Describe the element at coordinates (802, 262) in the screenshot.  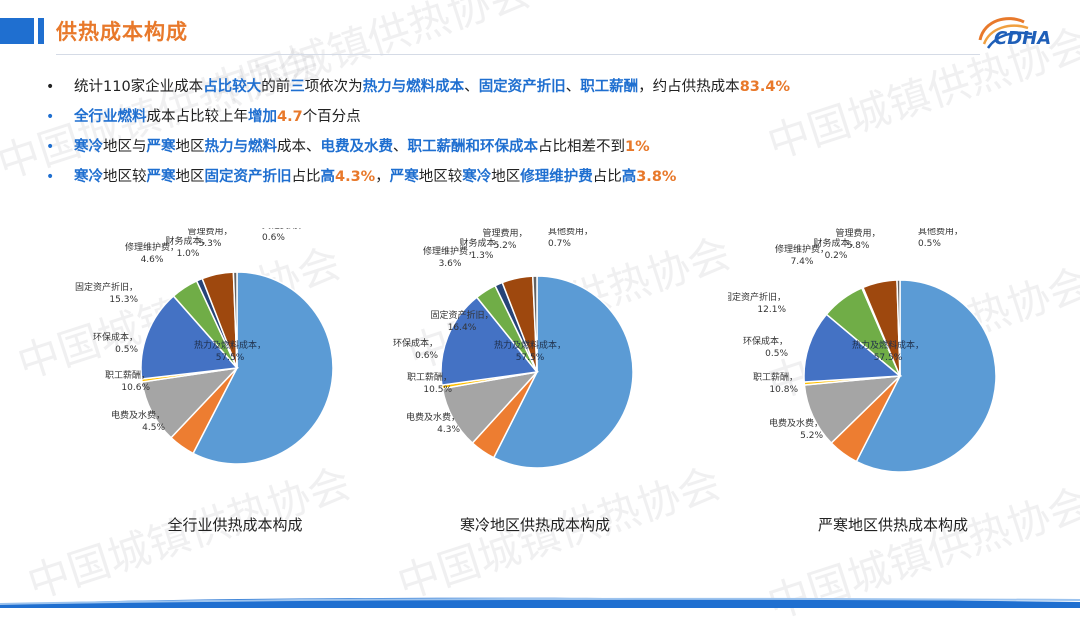
I see `slice-label-value: 7.4%` at that location.